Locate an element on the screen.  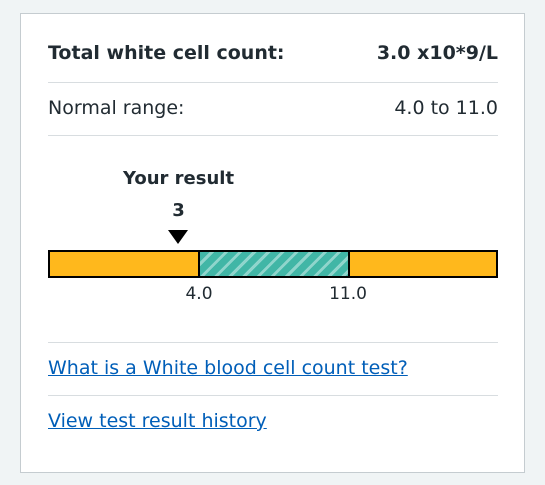
range-upper-tick-label: 11.0 is located at coordinates (348, 294).